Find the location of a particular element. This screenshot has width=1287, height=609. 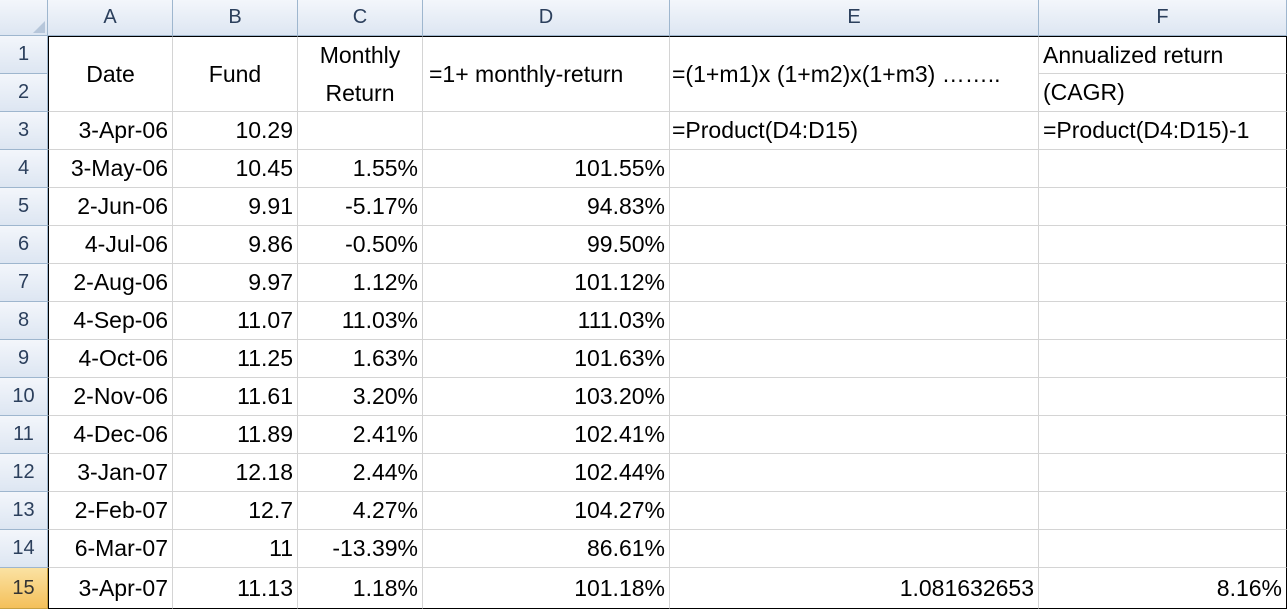

cell-e5 is located at coordinates (854, 207).